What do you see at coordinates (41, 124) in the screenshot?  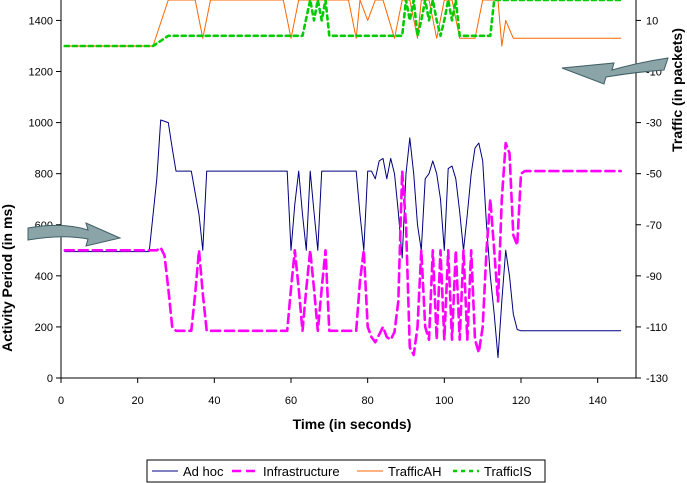 I see `y-tick-label: 1000` at bounding box center [41, 124].